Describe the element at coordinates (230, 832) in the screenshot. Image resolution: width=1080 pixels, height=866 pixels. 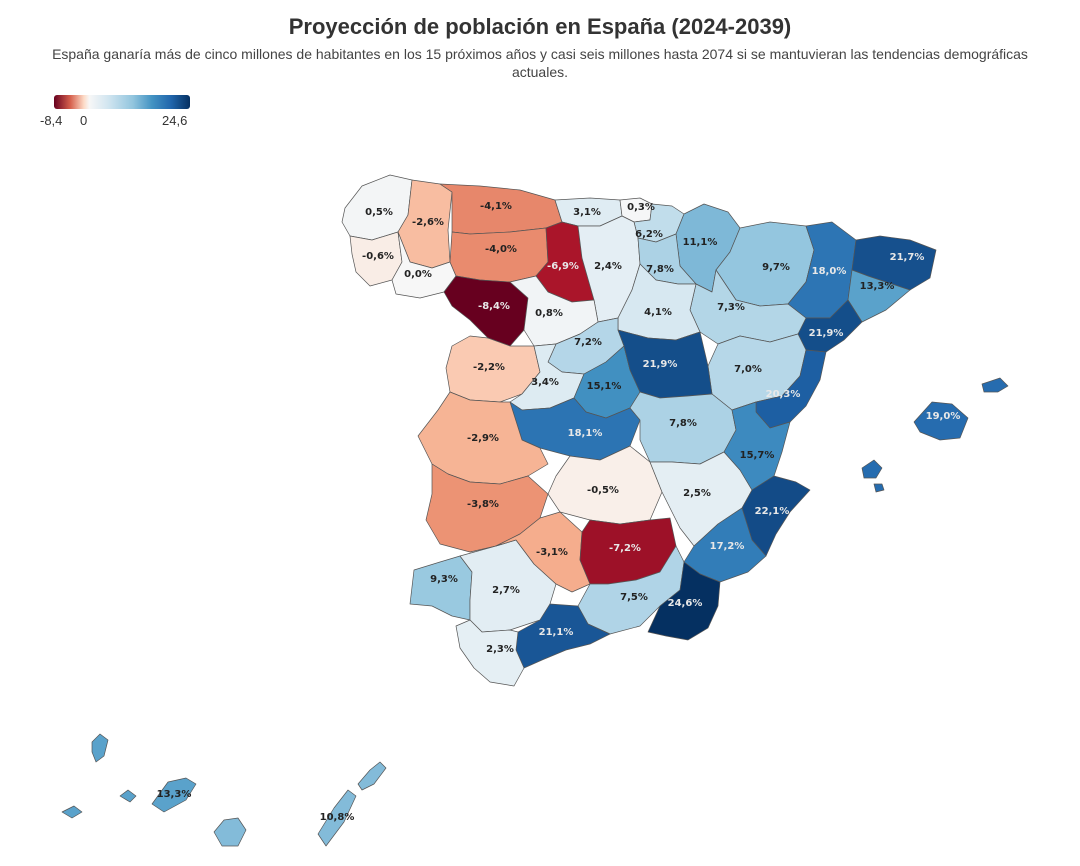
I see `island-gran-canaria` at that location.